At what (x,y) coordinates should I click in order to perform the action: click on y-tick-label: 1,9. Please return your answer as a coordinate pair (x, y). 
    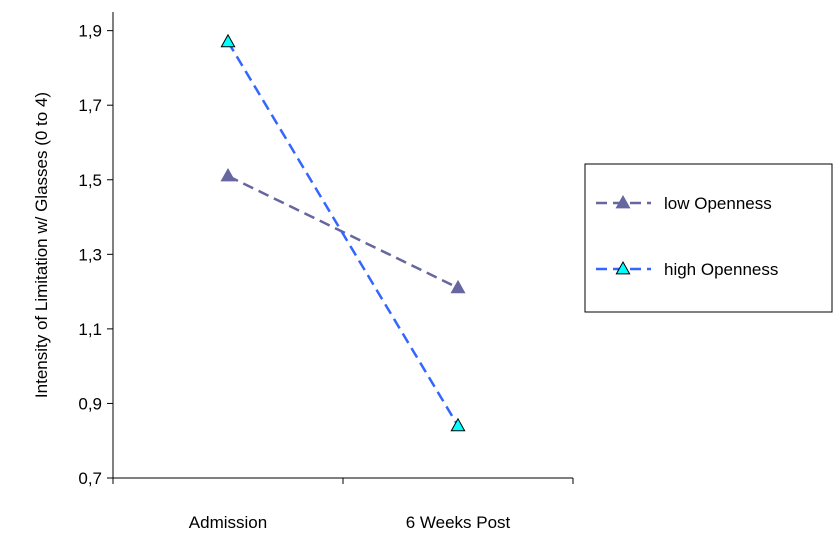
    Looking at the image, I should click on (90, 31).